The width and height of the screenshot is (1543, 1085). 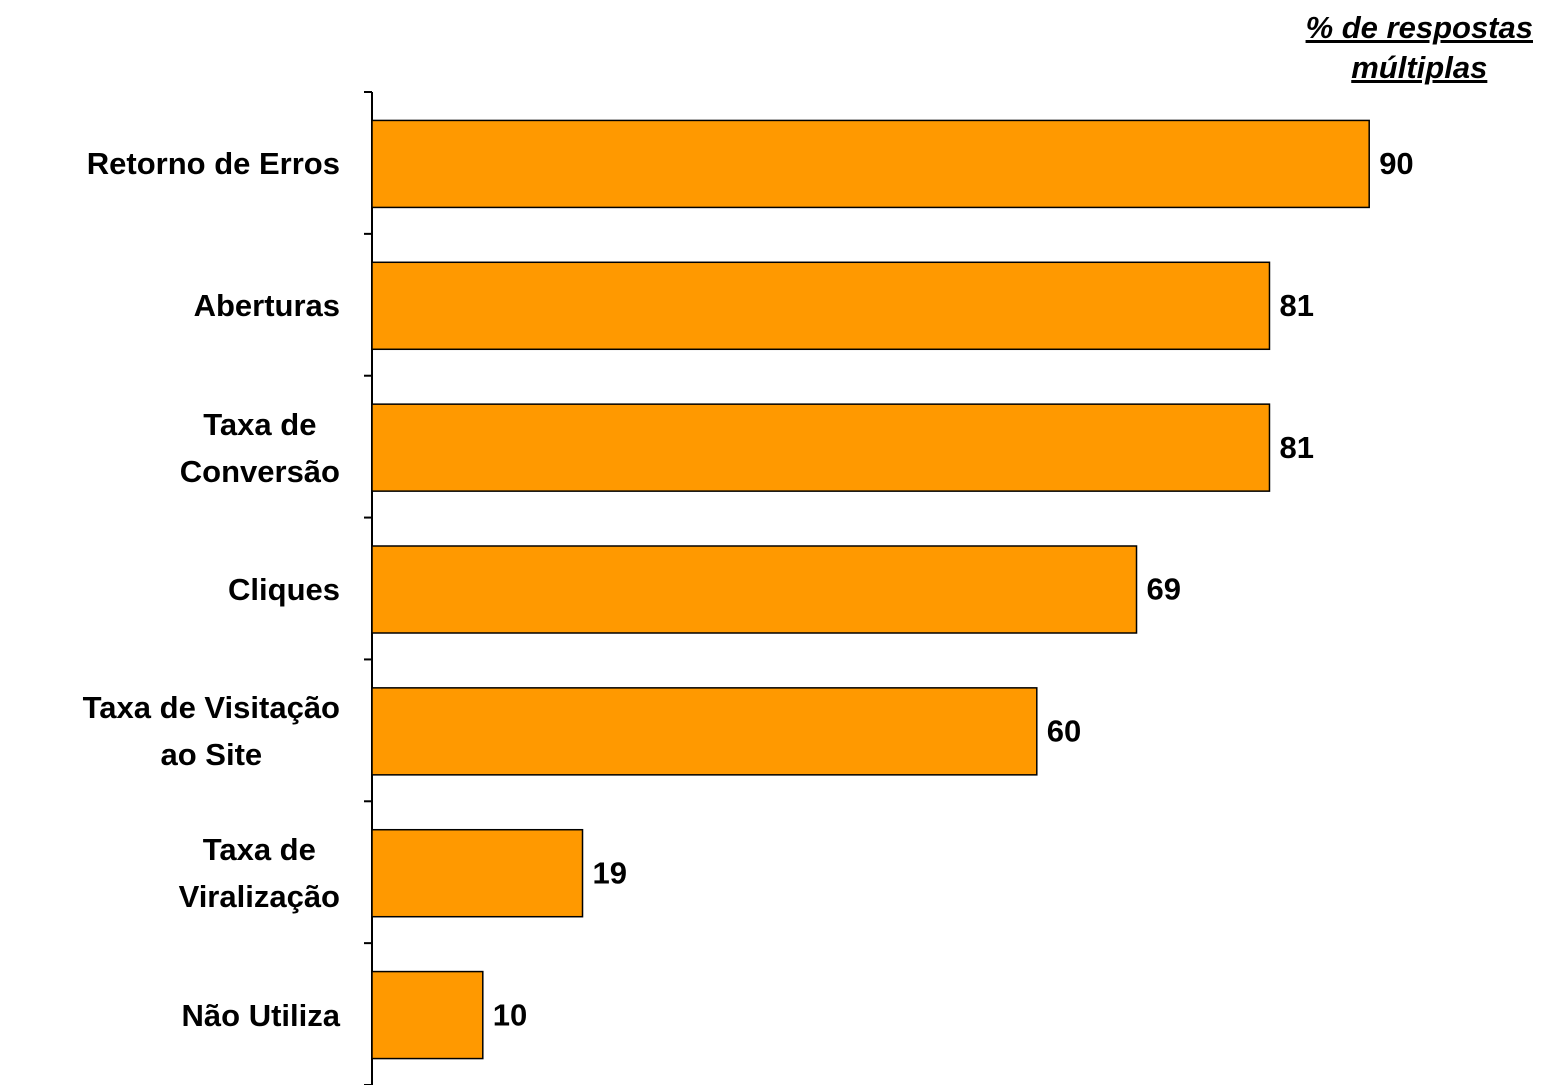 What do you see at coordinates (1419, 47) in the screenshot?
I see `chart-title: % de respostas múltiplas` at bounding box center [1419, 47].